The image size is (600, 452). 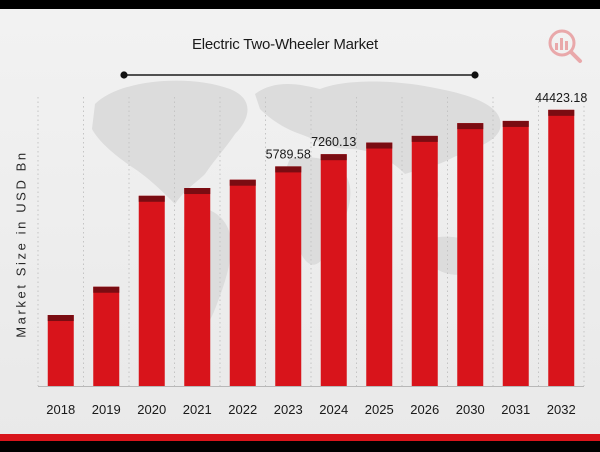 I want to click on x-tick-label: 2032, so click(x=561, y=409).